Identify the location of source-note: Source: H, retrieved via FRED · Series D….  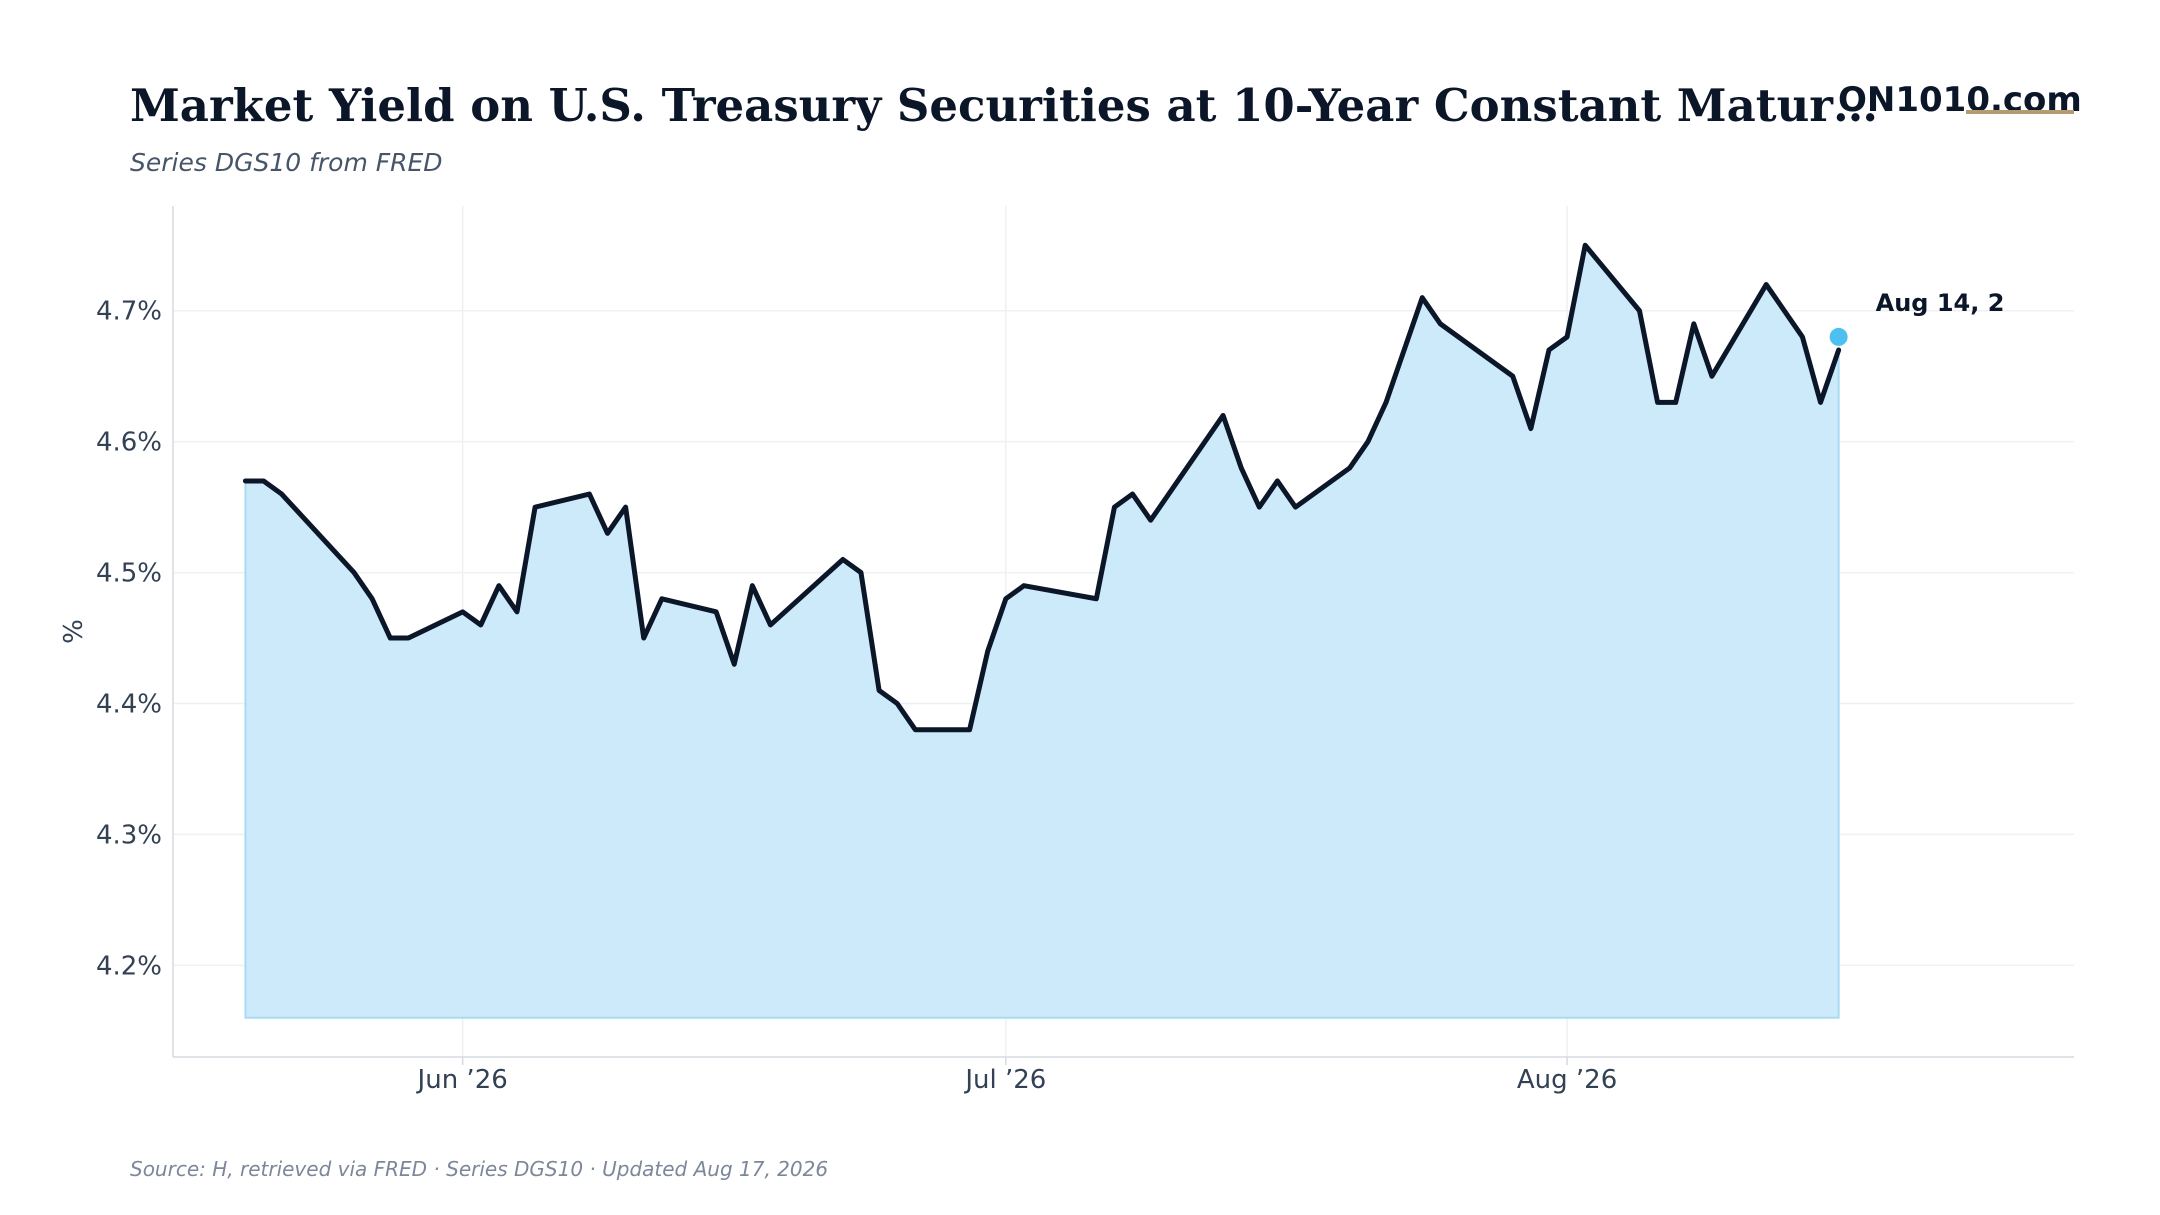
(479, 1169).